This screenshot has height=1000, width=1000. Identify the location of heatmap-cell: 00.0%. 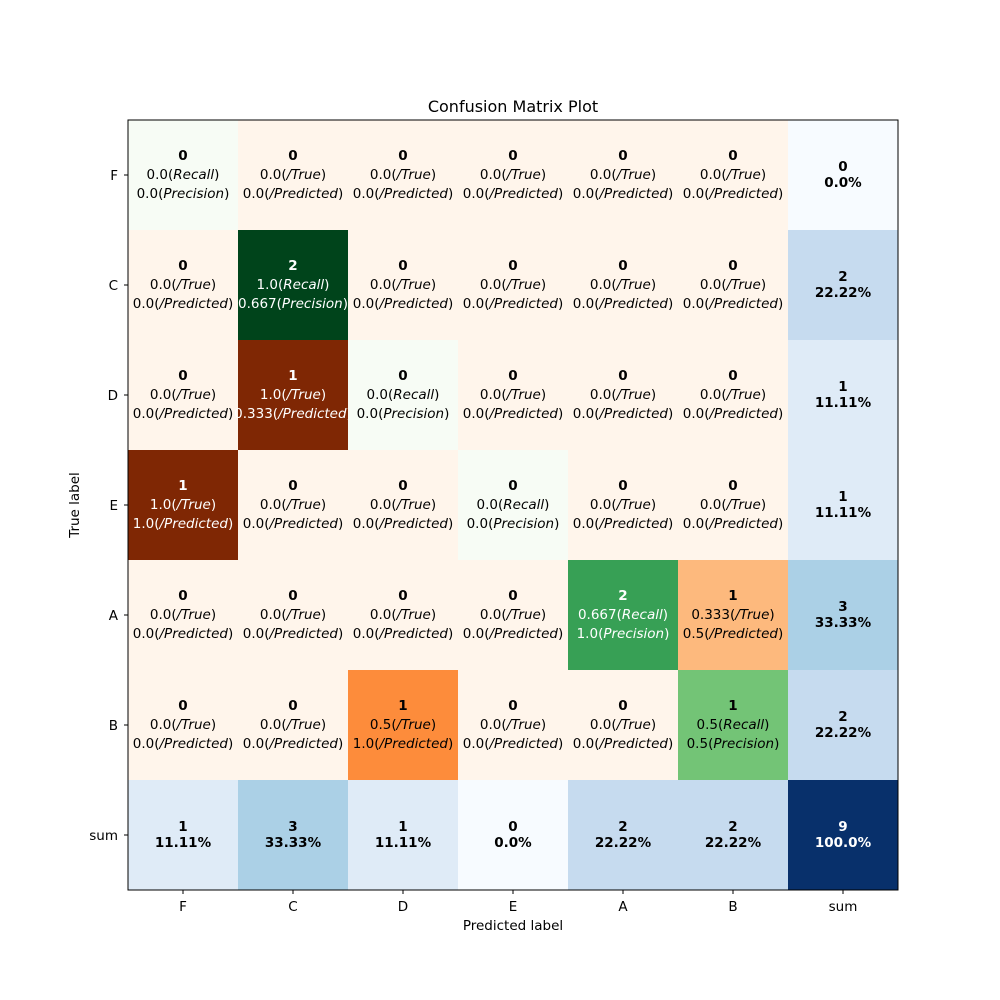
(843, 175).